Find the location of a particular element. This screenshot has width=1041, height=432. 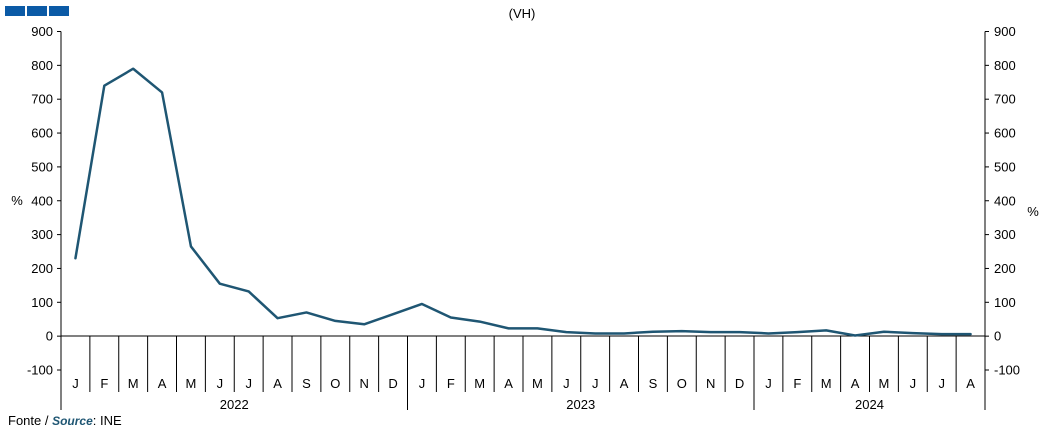

x-month-label: N is located at coordinates (710, 383).